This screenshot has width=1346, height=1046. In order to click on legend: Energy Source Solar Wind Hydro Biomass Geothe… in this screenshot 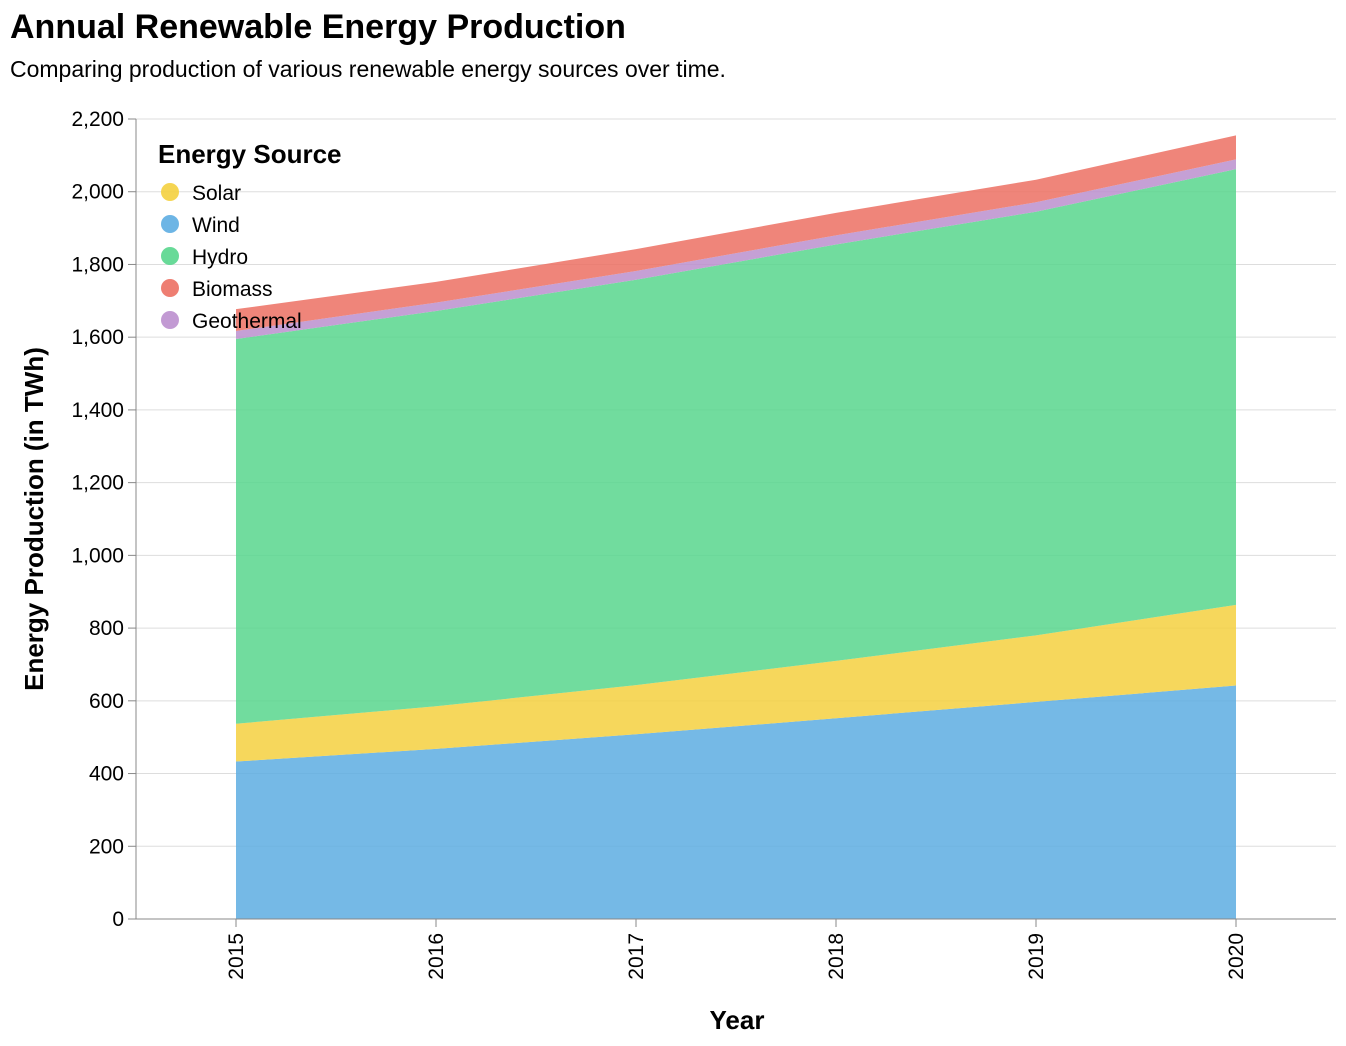, I will do `click(250, 236)`.